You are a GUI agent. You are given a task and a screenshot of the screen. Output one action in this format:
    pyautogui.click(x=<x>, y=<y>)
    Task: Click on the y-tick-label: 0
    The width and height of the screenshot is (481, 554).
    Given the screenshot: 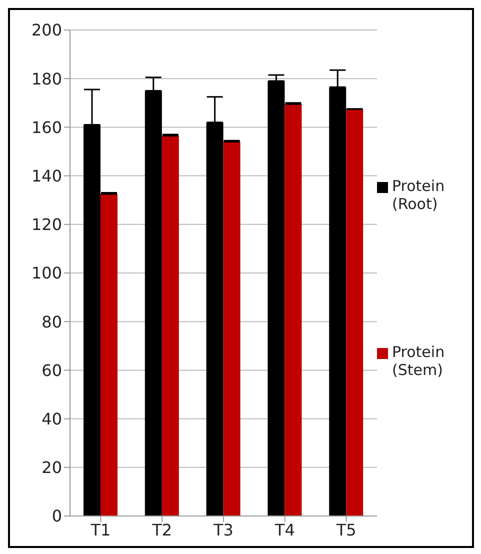 What is the action you would take?
    pyautogui.click(x=57, y=516)
    